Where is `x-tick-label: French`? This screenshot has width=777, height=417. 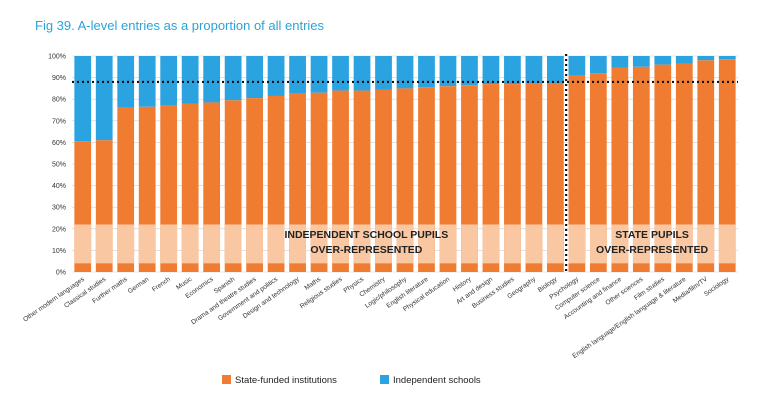 x-tick-label: French is located at coordinates (161, 285).